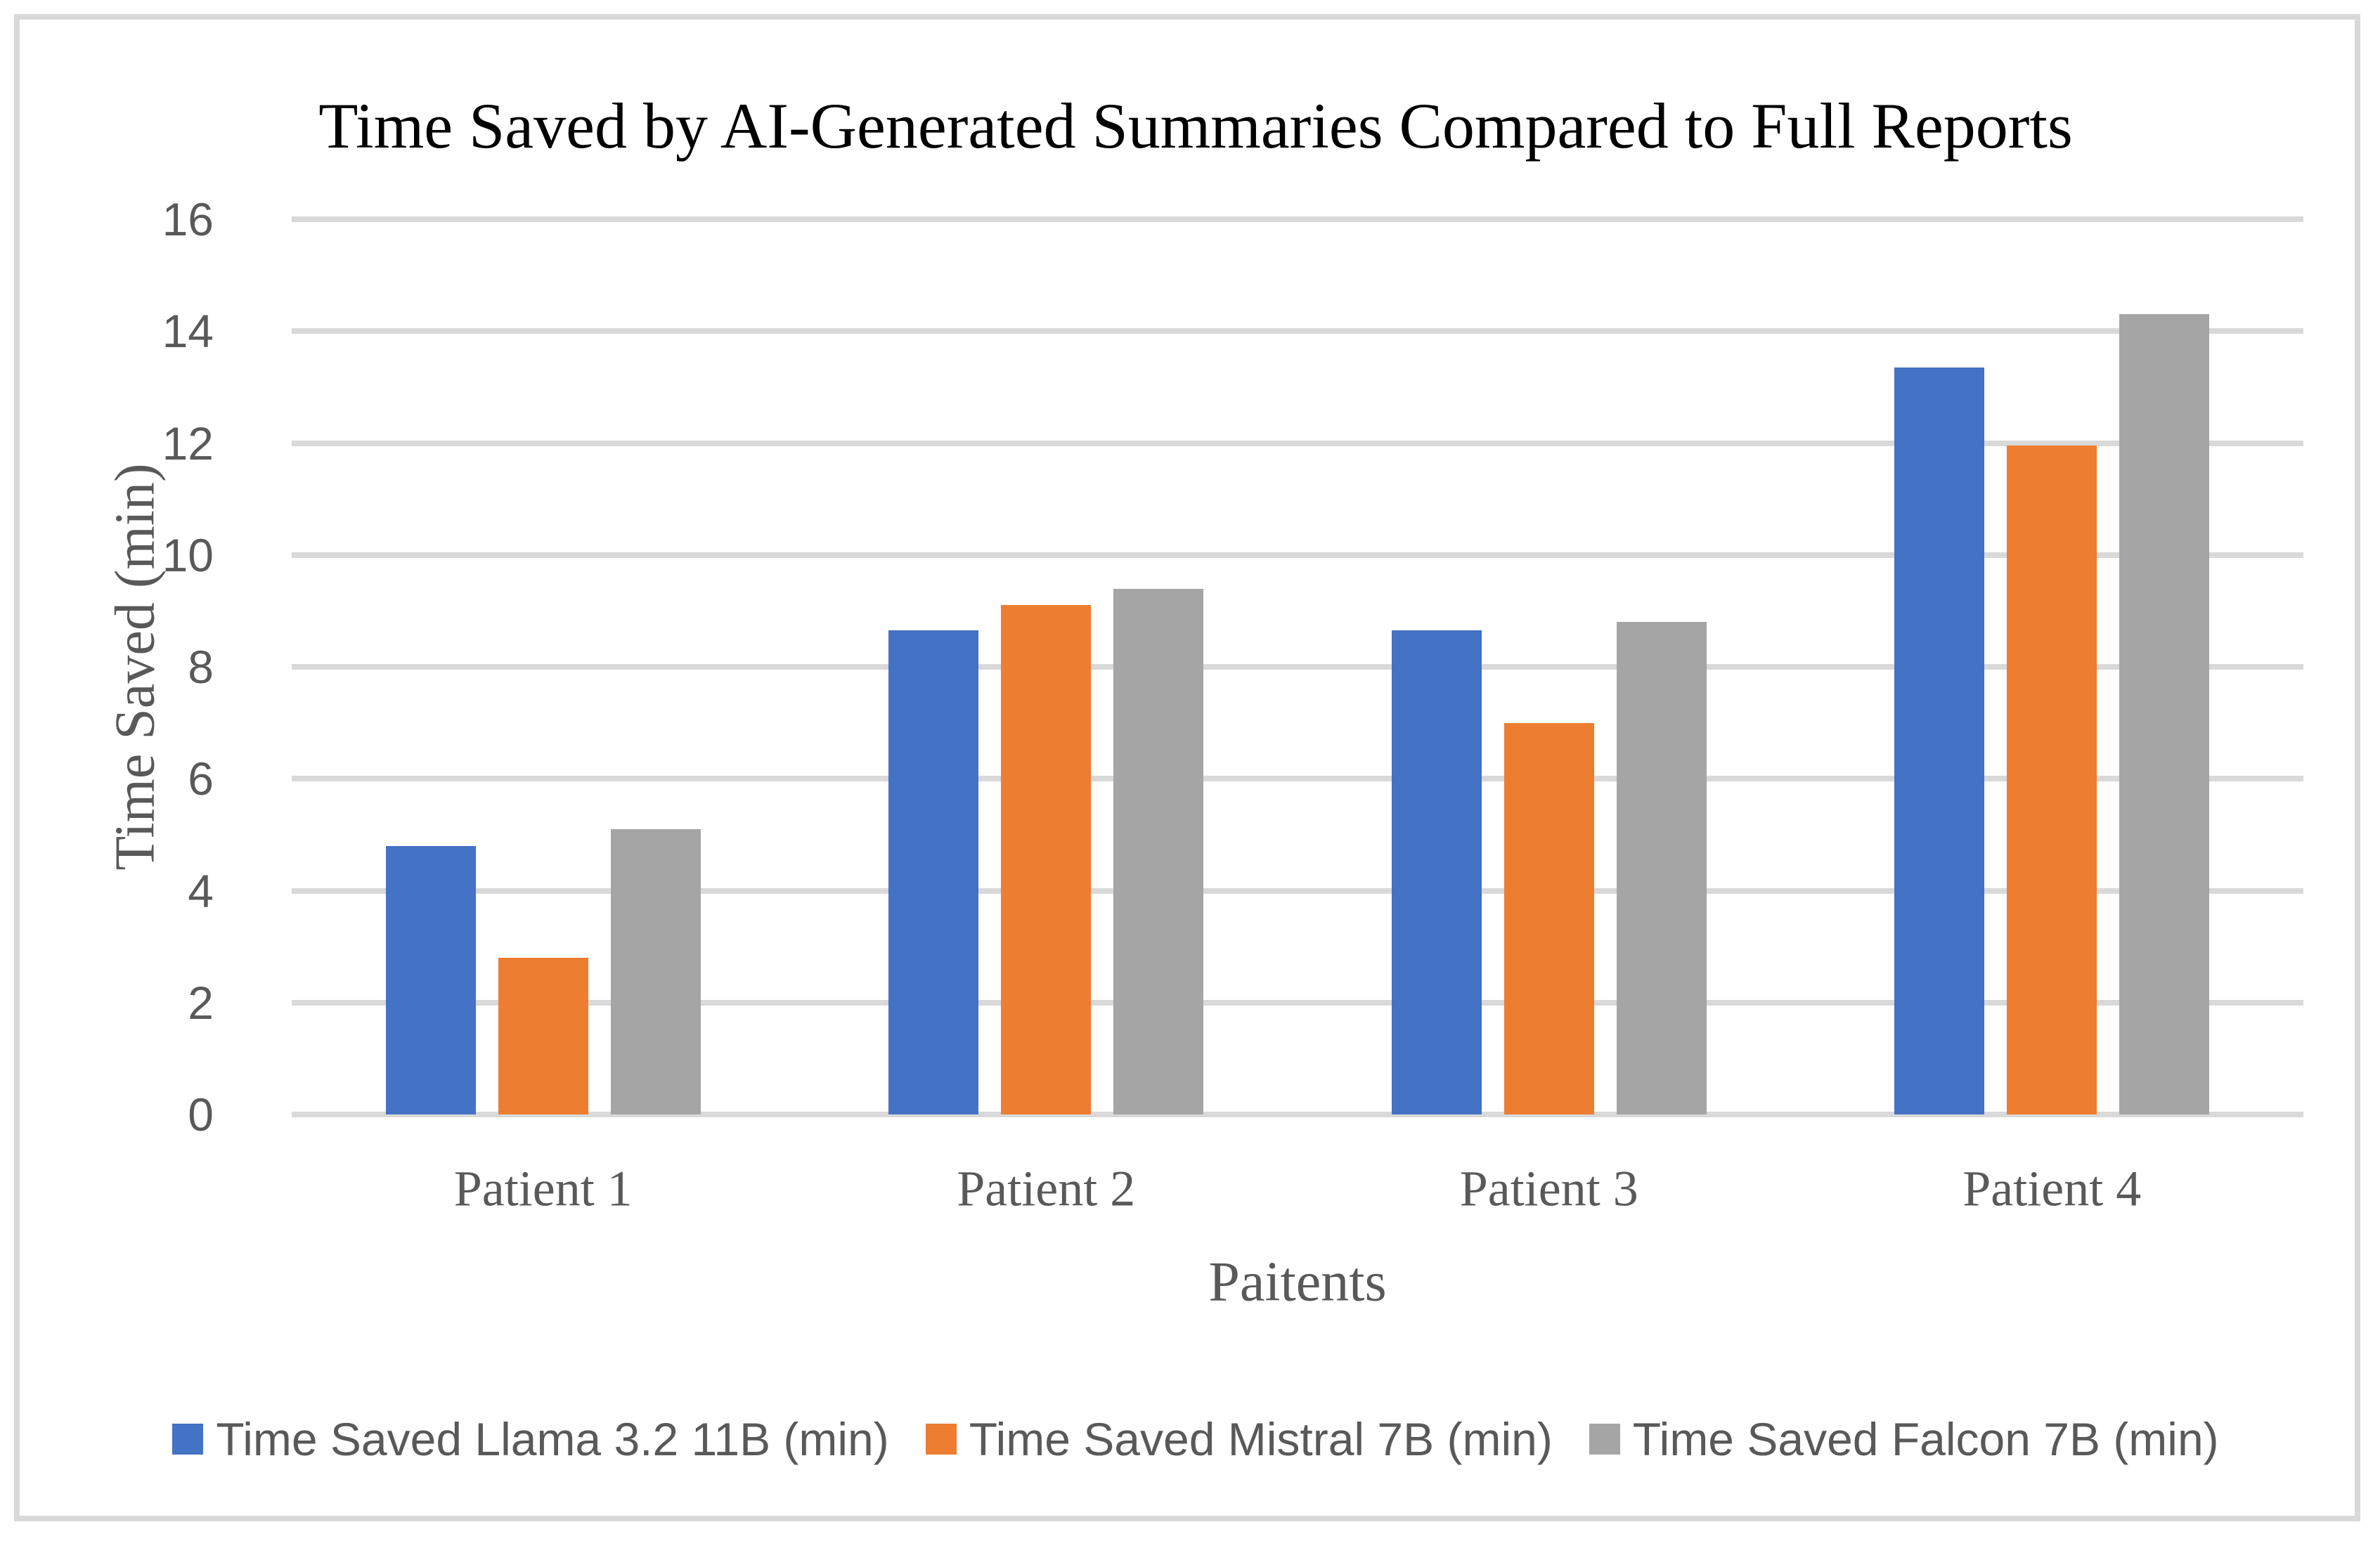 The image size is (2380, 1541). I want to click on y-tick-label: 2, so click(201, 1002).